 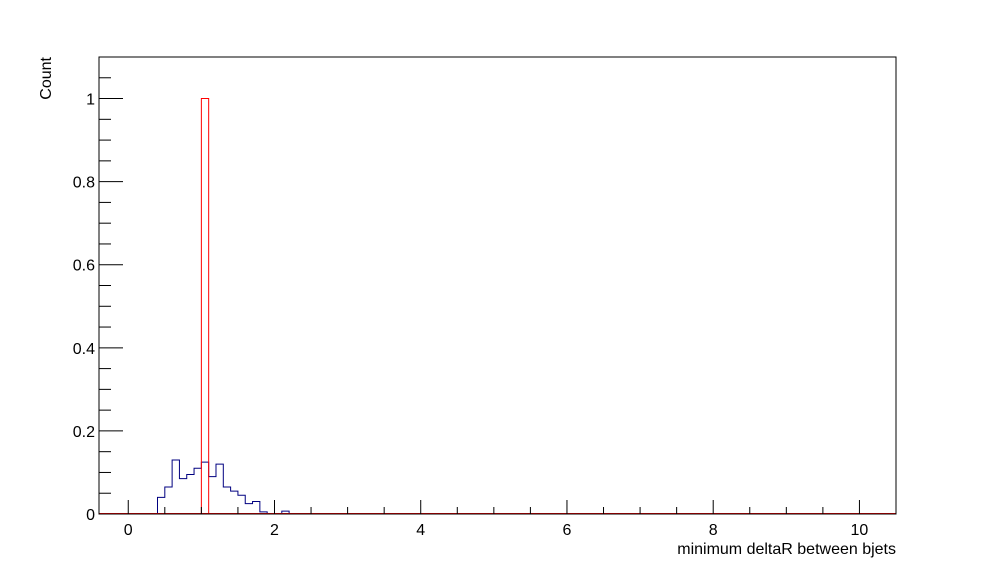 I want to click on y-tick-label: 0.8, so click(x=84, y=183).